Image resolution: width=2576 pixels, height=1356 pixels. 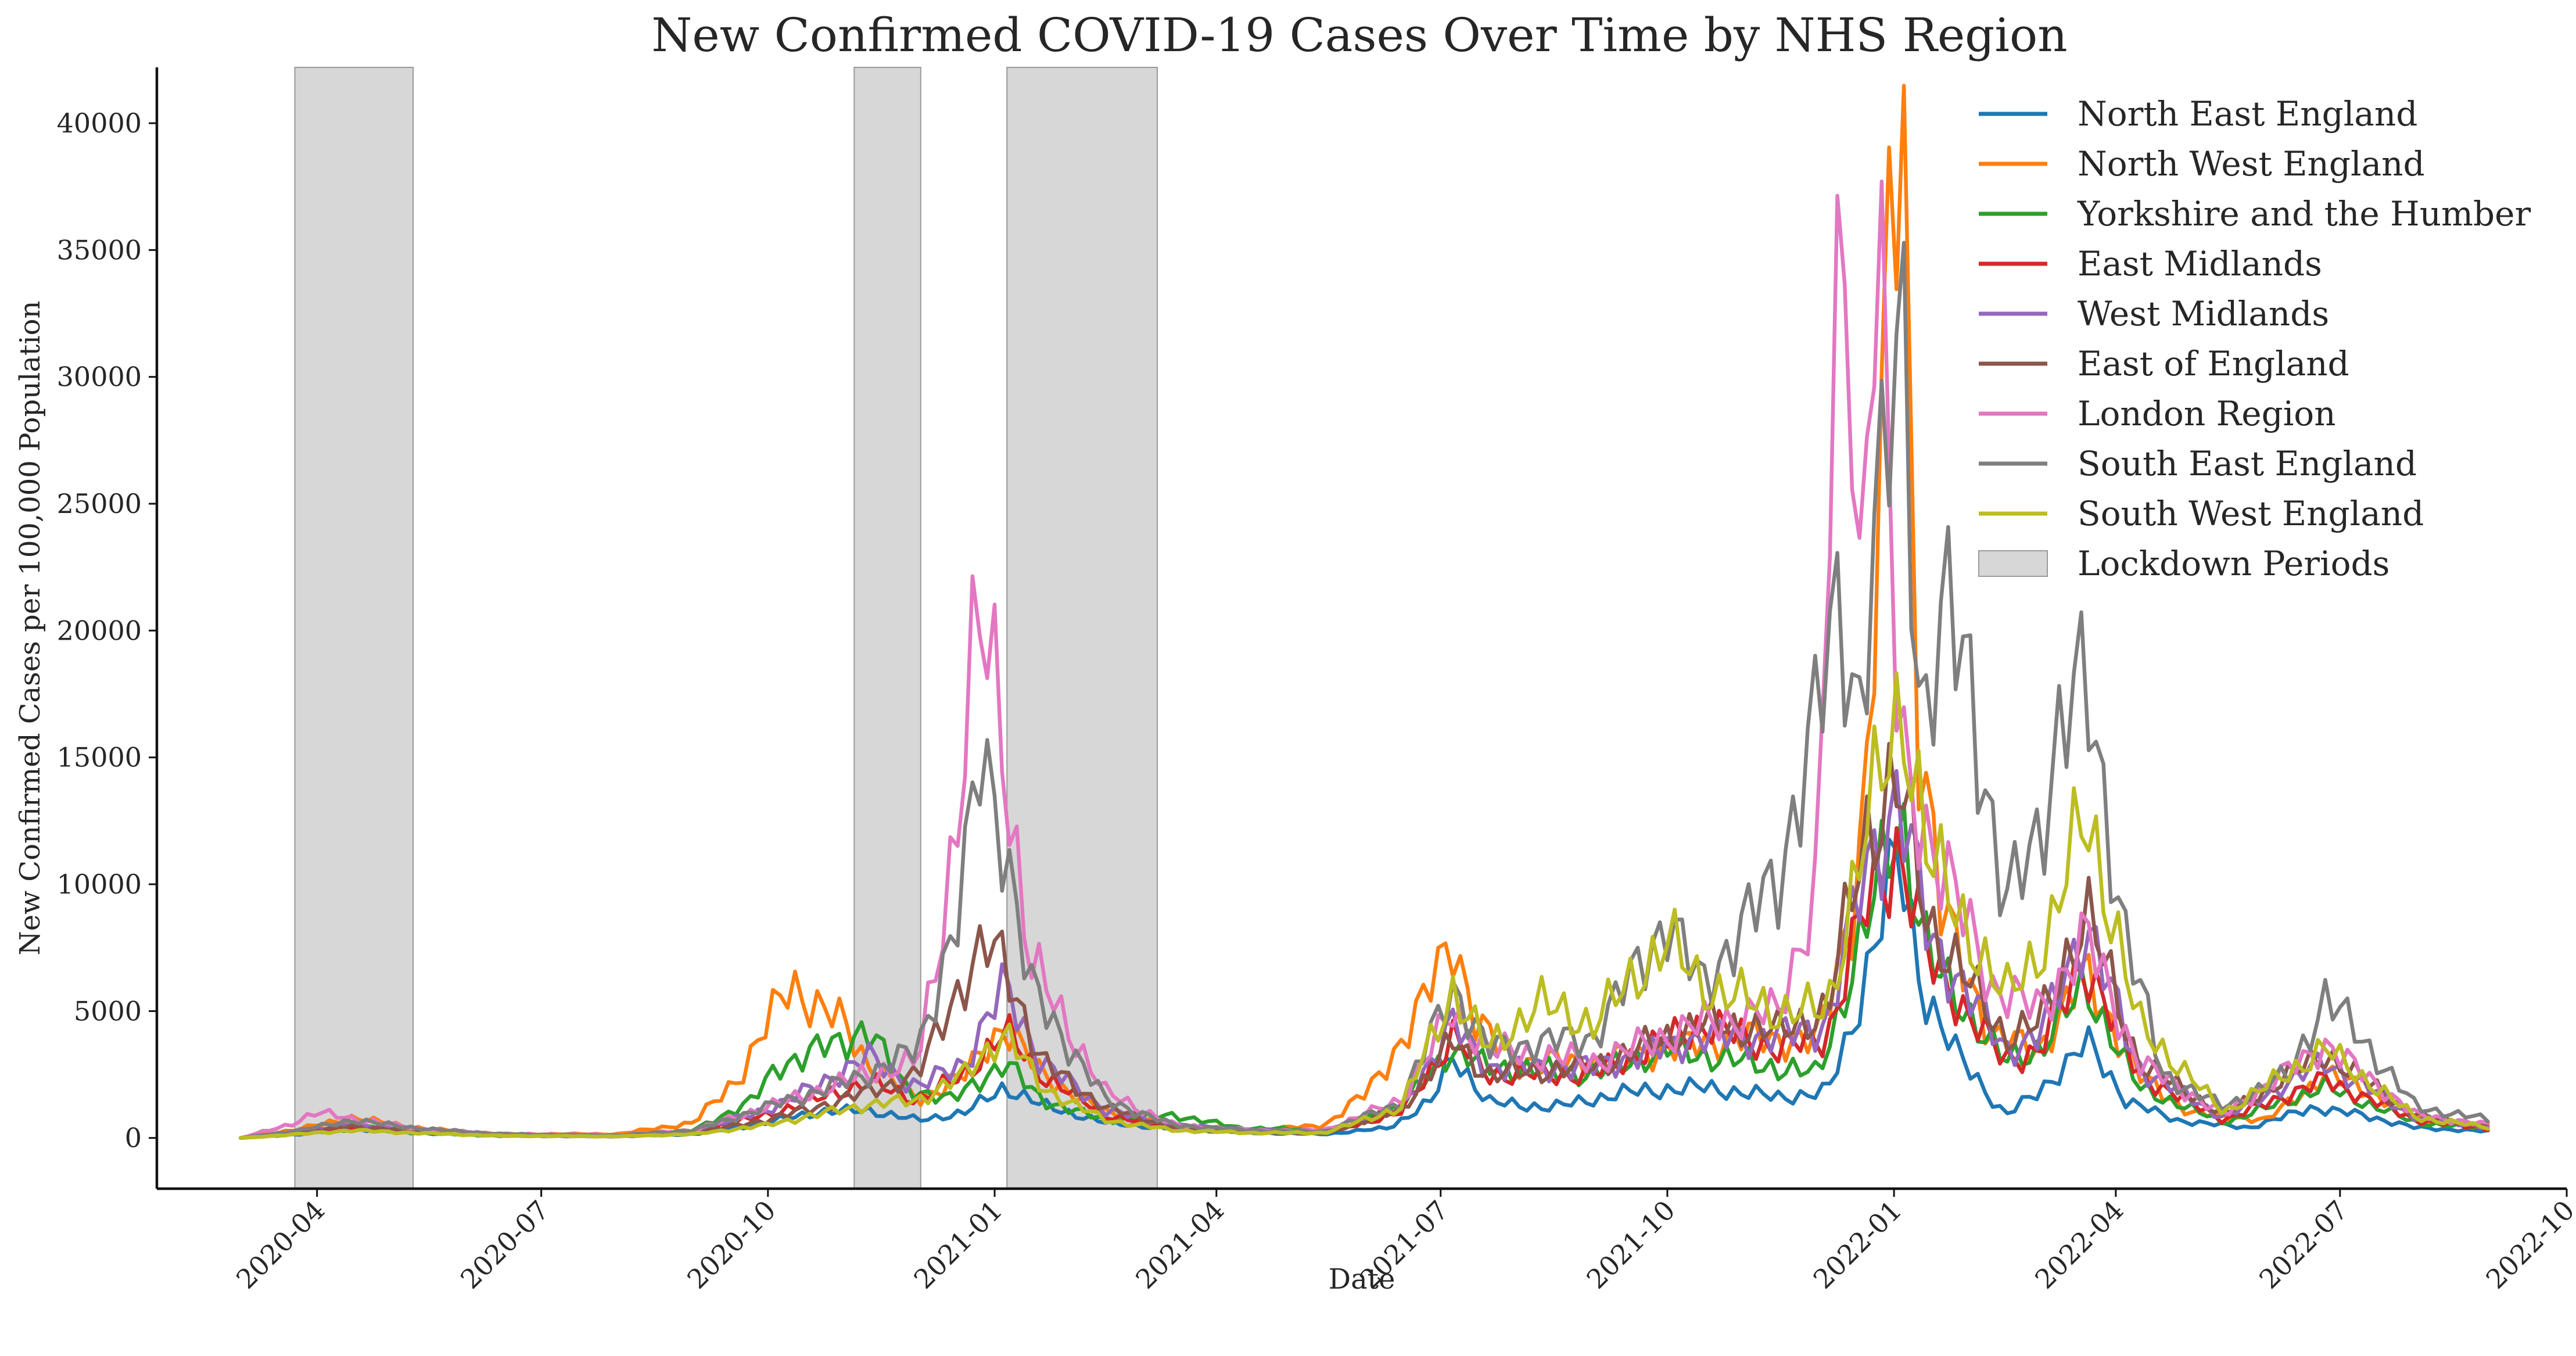 I want to click on y-tick-label-7: 35000, so click(x=99, y=250).